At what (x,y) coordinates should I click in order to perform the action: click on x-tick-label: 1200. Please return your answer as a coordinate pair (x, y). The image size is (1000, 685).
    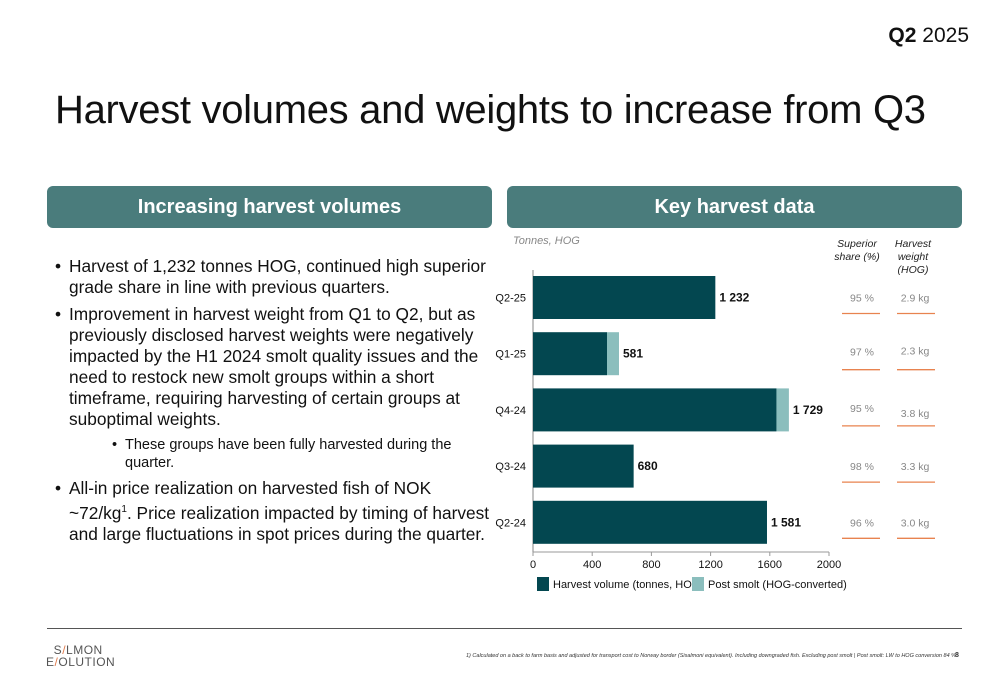
    Looking at the image, I should click on (710, 565).